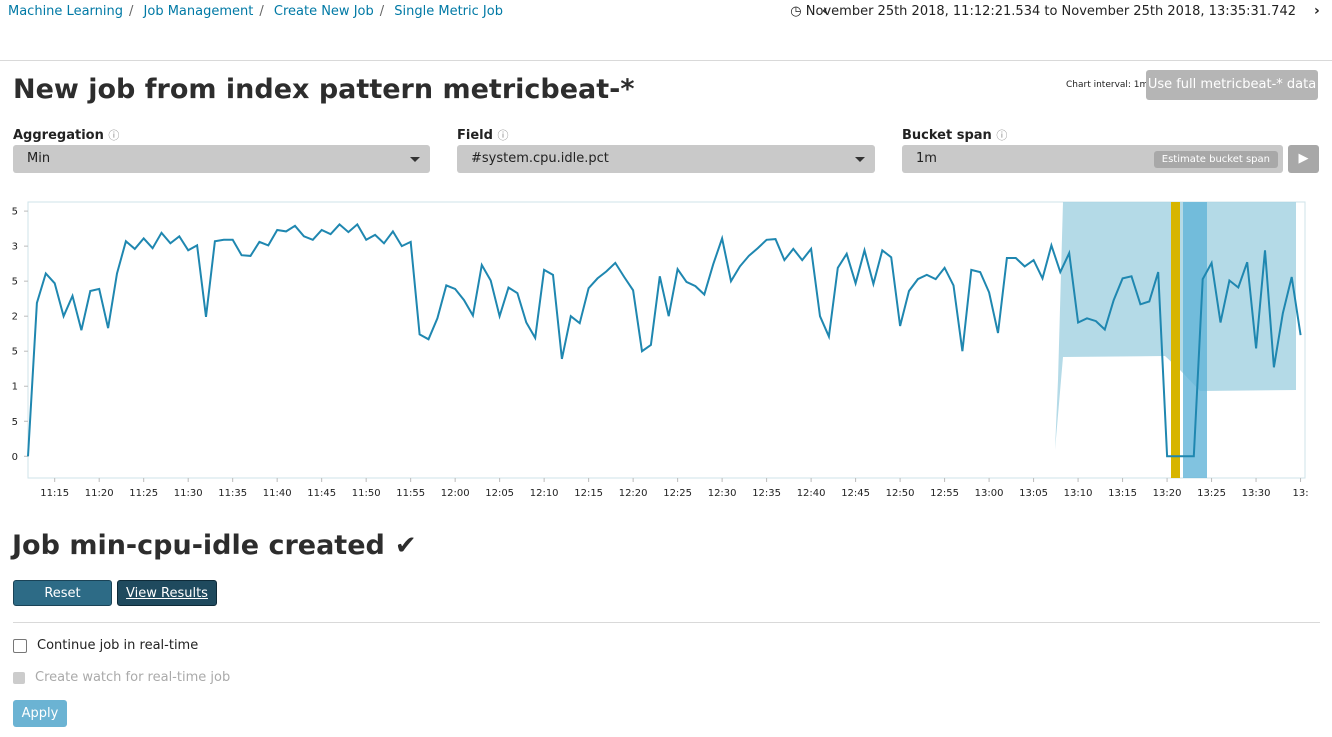  I want to click on x-tick-label: 12:55, so click(944, 493).